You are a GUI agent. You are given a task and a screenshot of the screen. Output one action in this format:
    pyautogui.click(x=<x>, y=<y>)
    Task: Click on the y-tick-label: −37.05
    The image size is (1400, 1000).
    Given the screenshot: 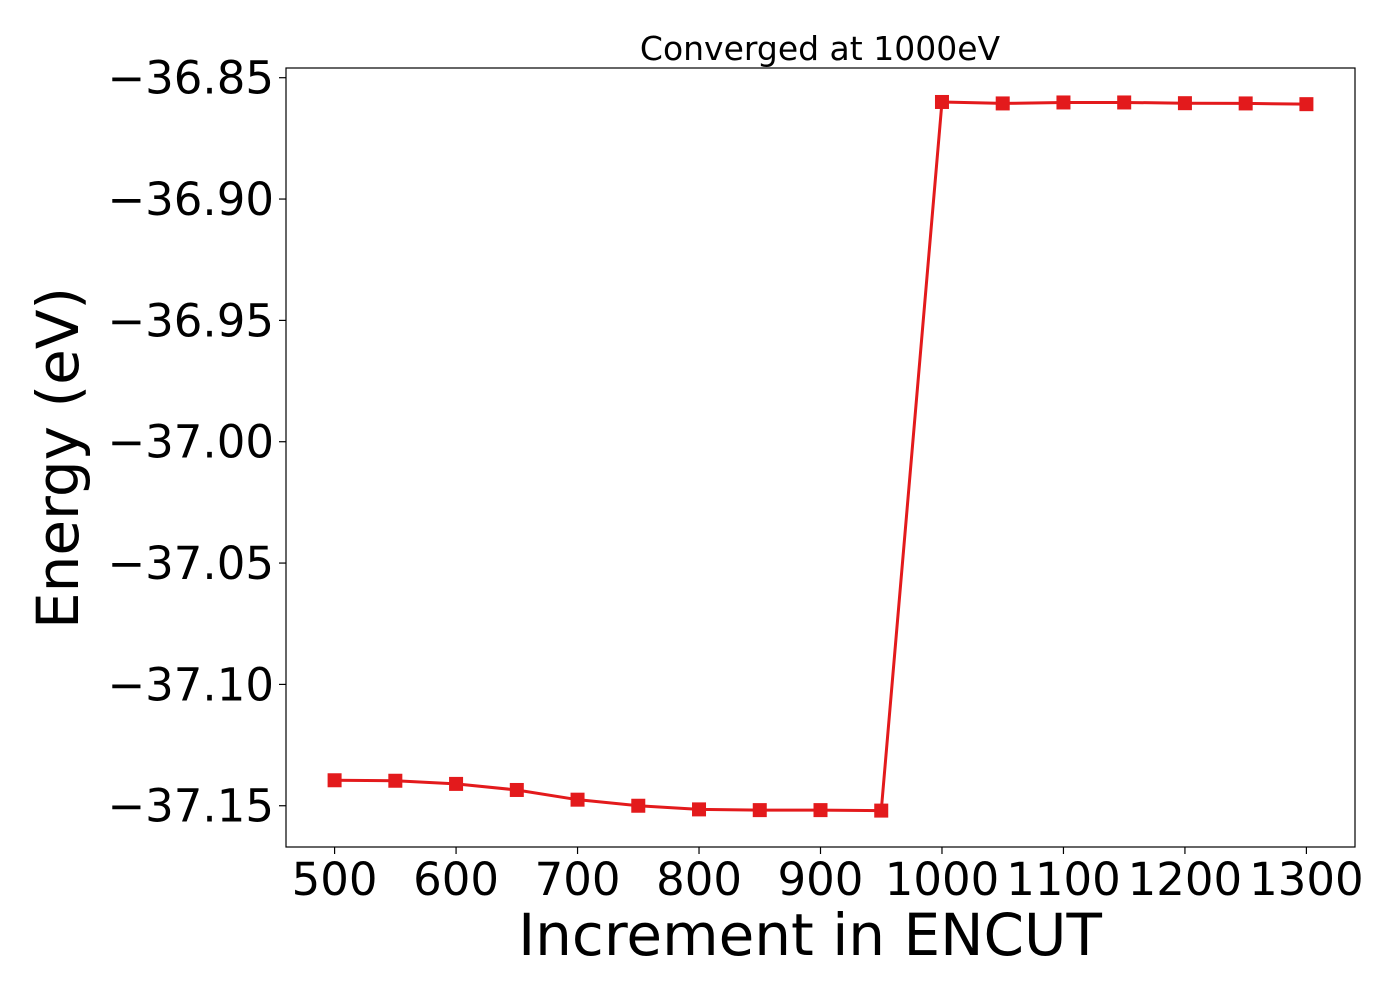 What is the action you would take?
    pyautogui.click(x=190, y=563)
    